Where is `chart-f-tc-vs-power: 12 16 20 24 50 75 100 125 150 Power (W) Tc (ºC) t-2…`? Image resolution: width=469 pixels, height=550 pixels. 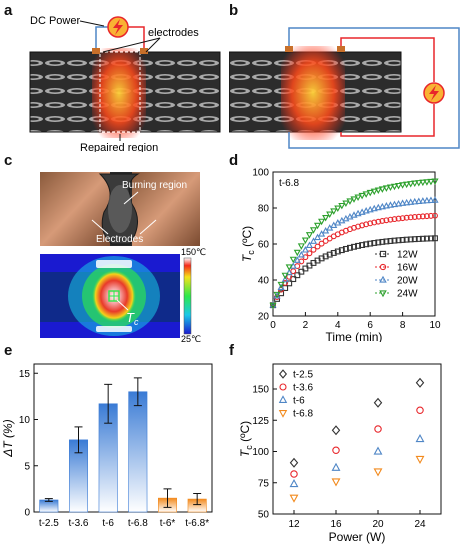
chart-f-tc-vs-power: 12 16 20 24 50 75 100 125 150 Power (W) Tc (ºC) t-2… is located at coordinates (340, 453).